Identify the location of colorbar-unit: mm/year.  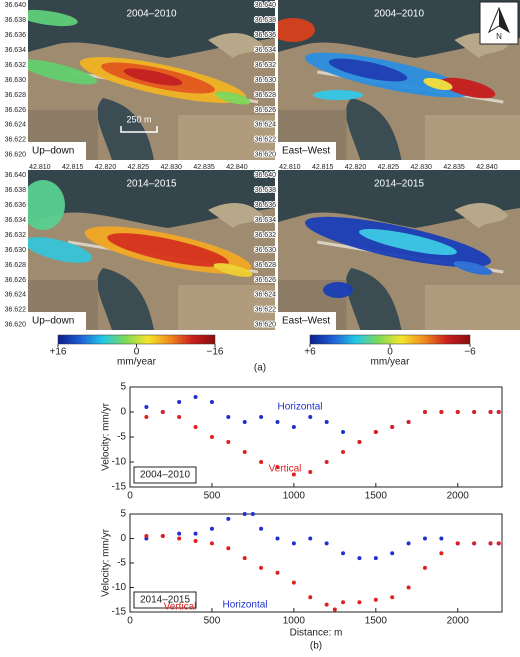
(391, 362).